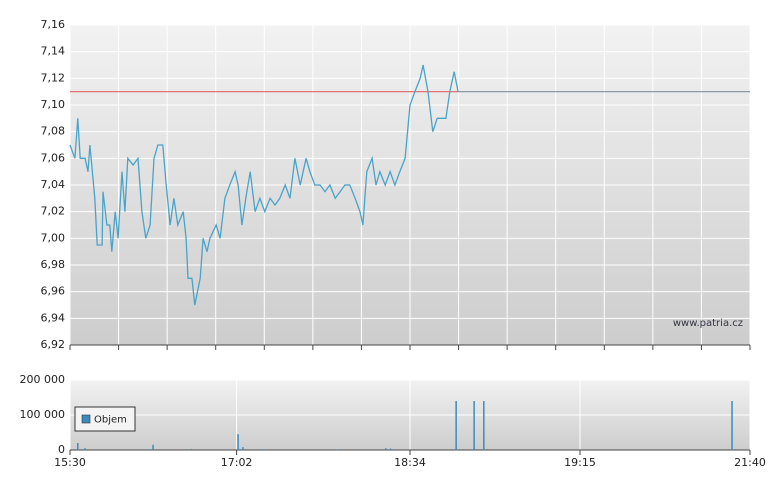 This screenshot has height=490, width=780. Describe the element at coordinates (53, 211) in the screenshot. I see `y-tick-label: 7,02` at that location.